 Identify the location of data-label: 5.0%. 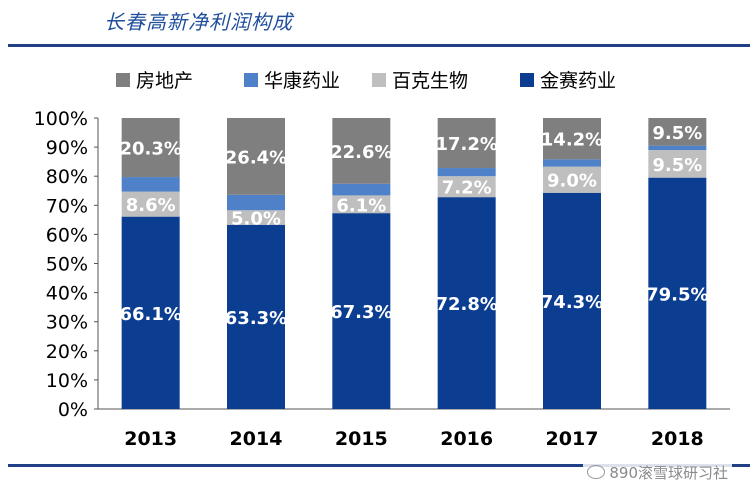
(256, 219).